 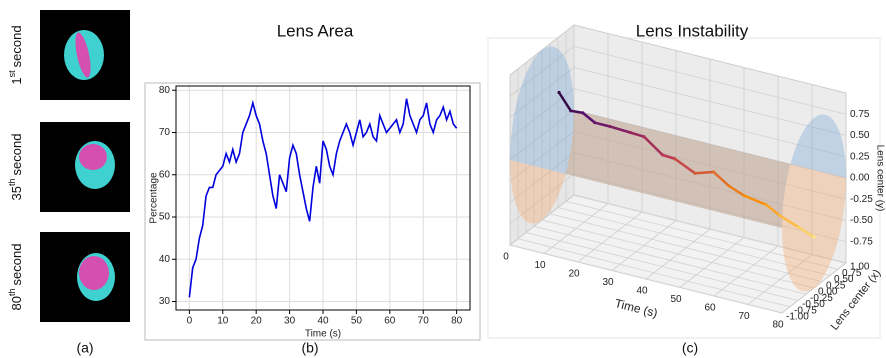 What do you see at coordinates (165, 301) in the screenshot?
I see `y-tick-label: 30` at bounding box center [165, 301].